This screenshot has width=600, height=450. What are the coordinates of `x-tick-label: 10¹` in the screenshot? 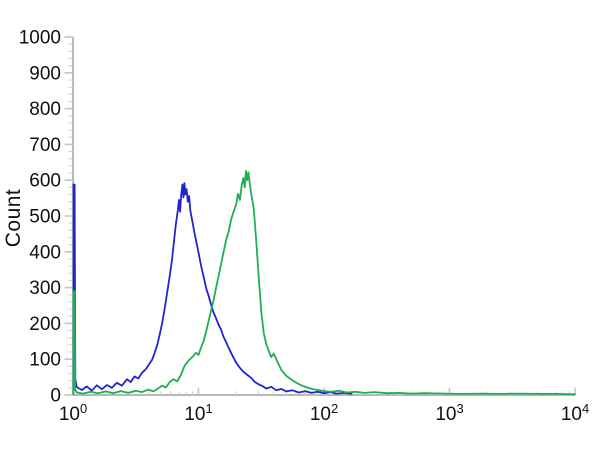 It's located at (198, 413).